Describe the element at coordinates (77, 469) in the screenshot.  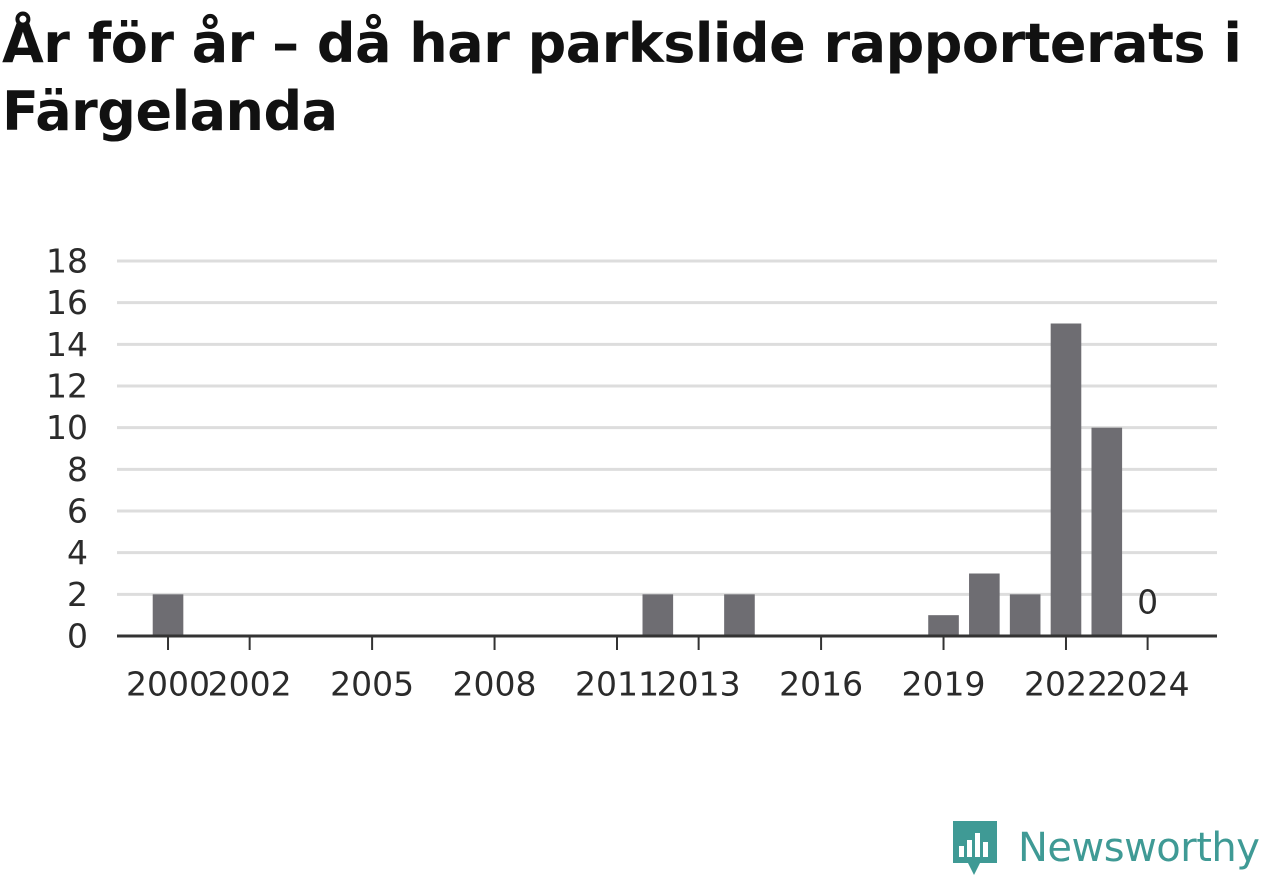
I see `y-tick-label: 8` at that location.